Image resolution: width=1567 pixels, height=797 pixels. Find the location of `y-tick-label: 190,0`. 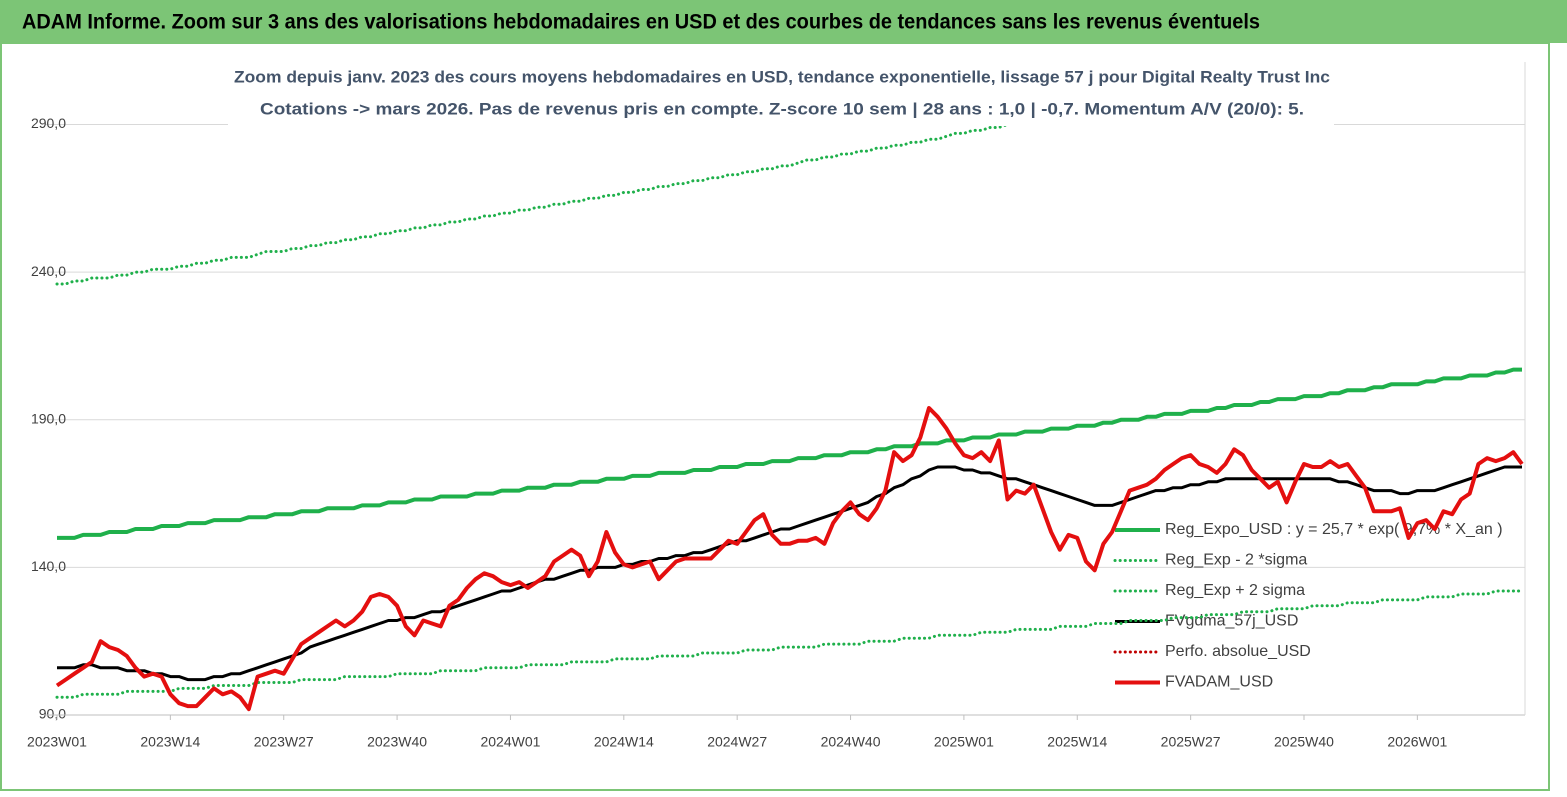

y-tick-label: 190,0 is located at coordinates (48, 418).